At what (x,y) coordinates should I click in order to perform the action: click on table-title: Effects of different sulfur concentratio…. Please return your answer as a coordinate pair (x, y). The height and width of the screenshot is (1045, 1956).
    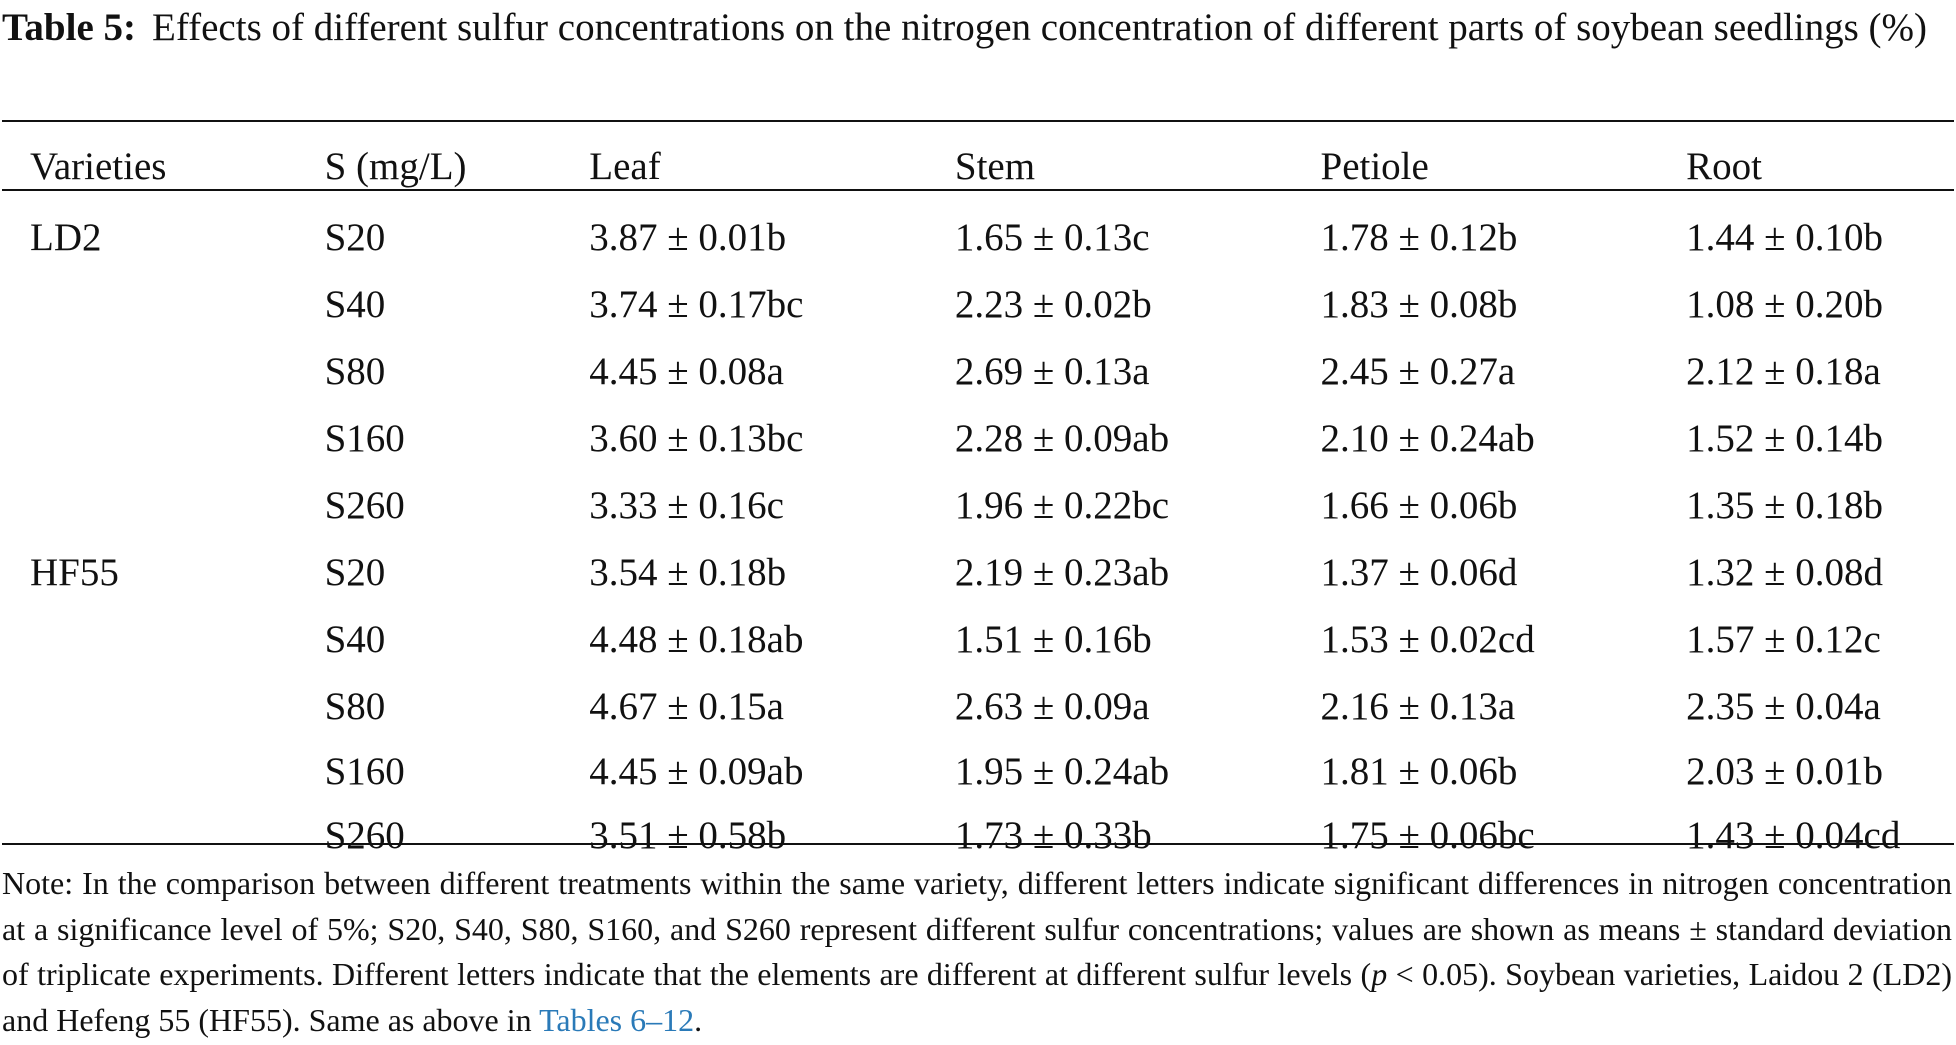
    Looking at the image, I should click on (1040, 27).